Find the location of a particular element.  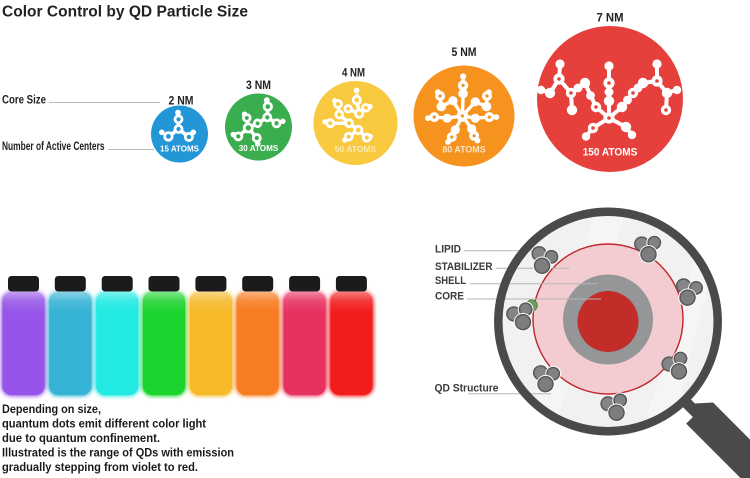

svg-text: 4 NM is located at coordinates (353, 73).